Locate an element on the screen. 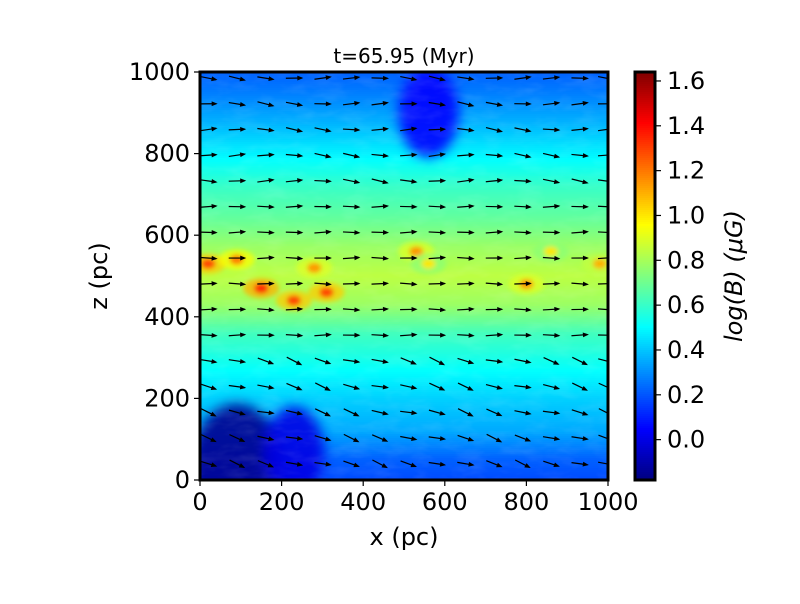 This screenshot has height=604, width=800. colorbar-label: log(B) (μG) is located at coordinates (734, 276).